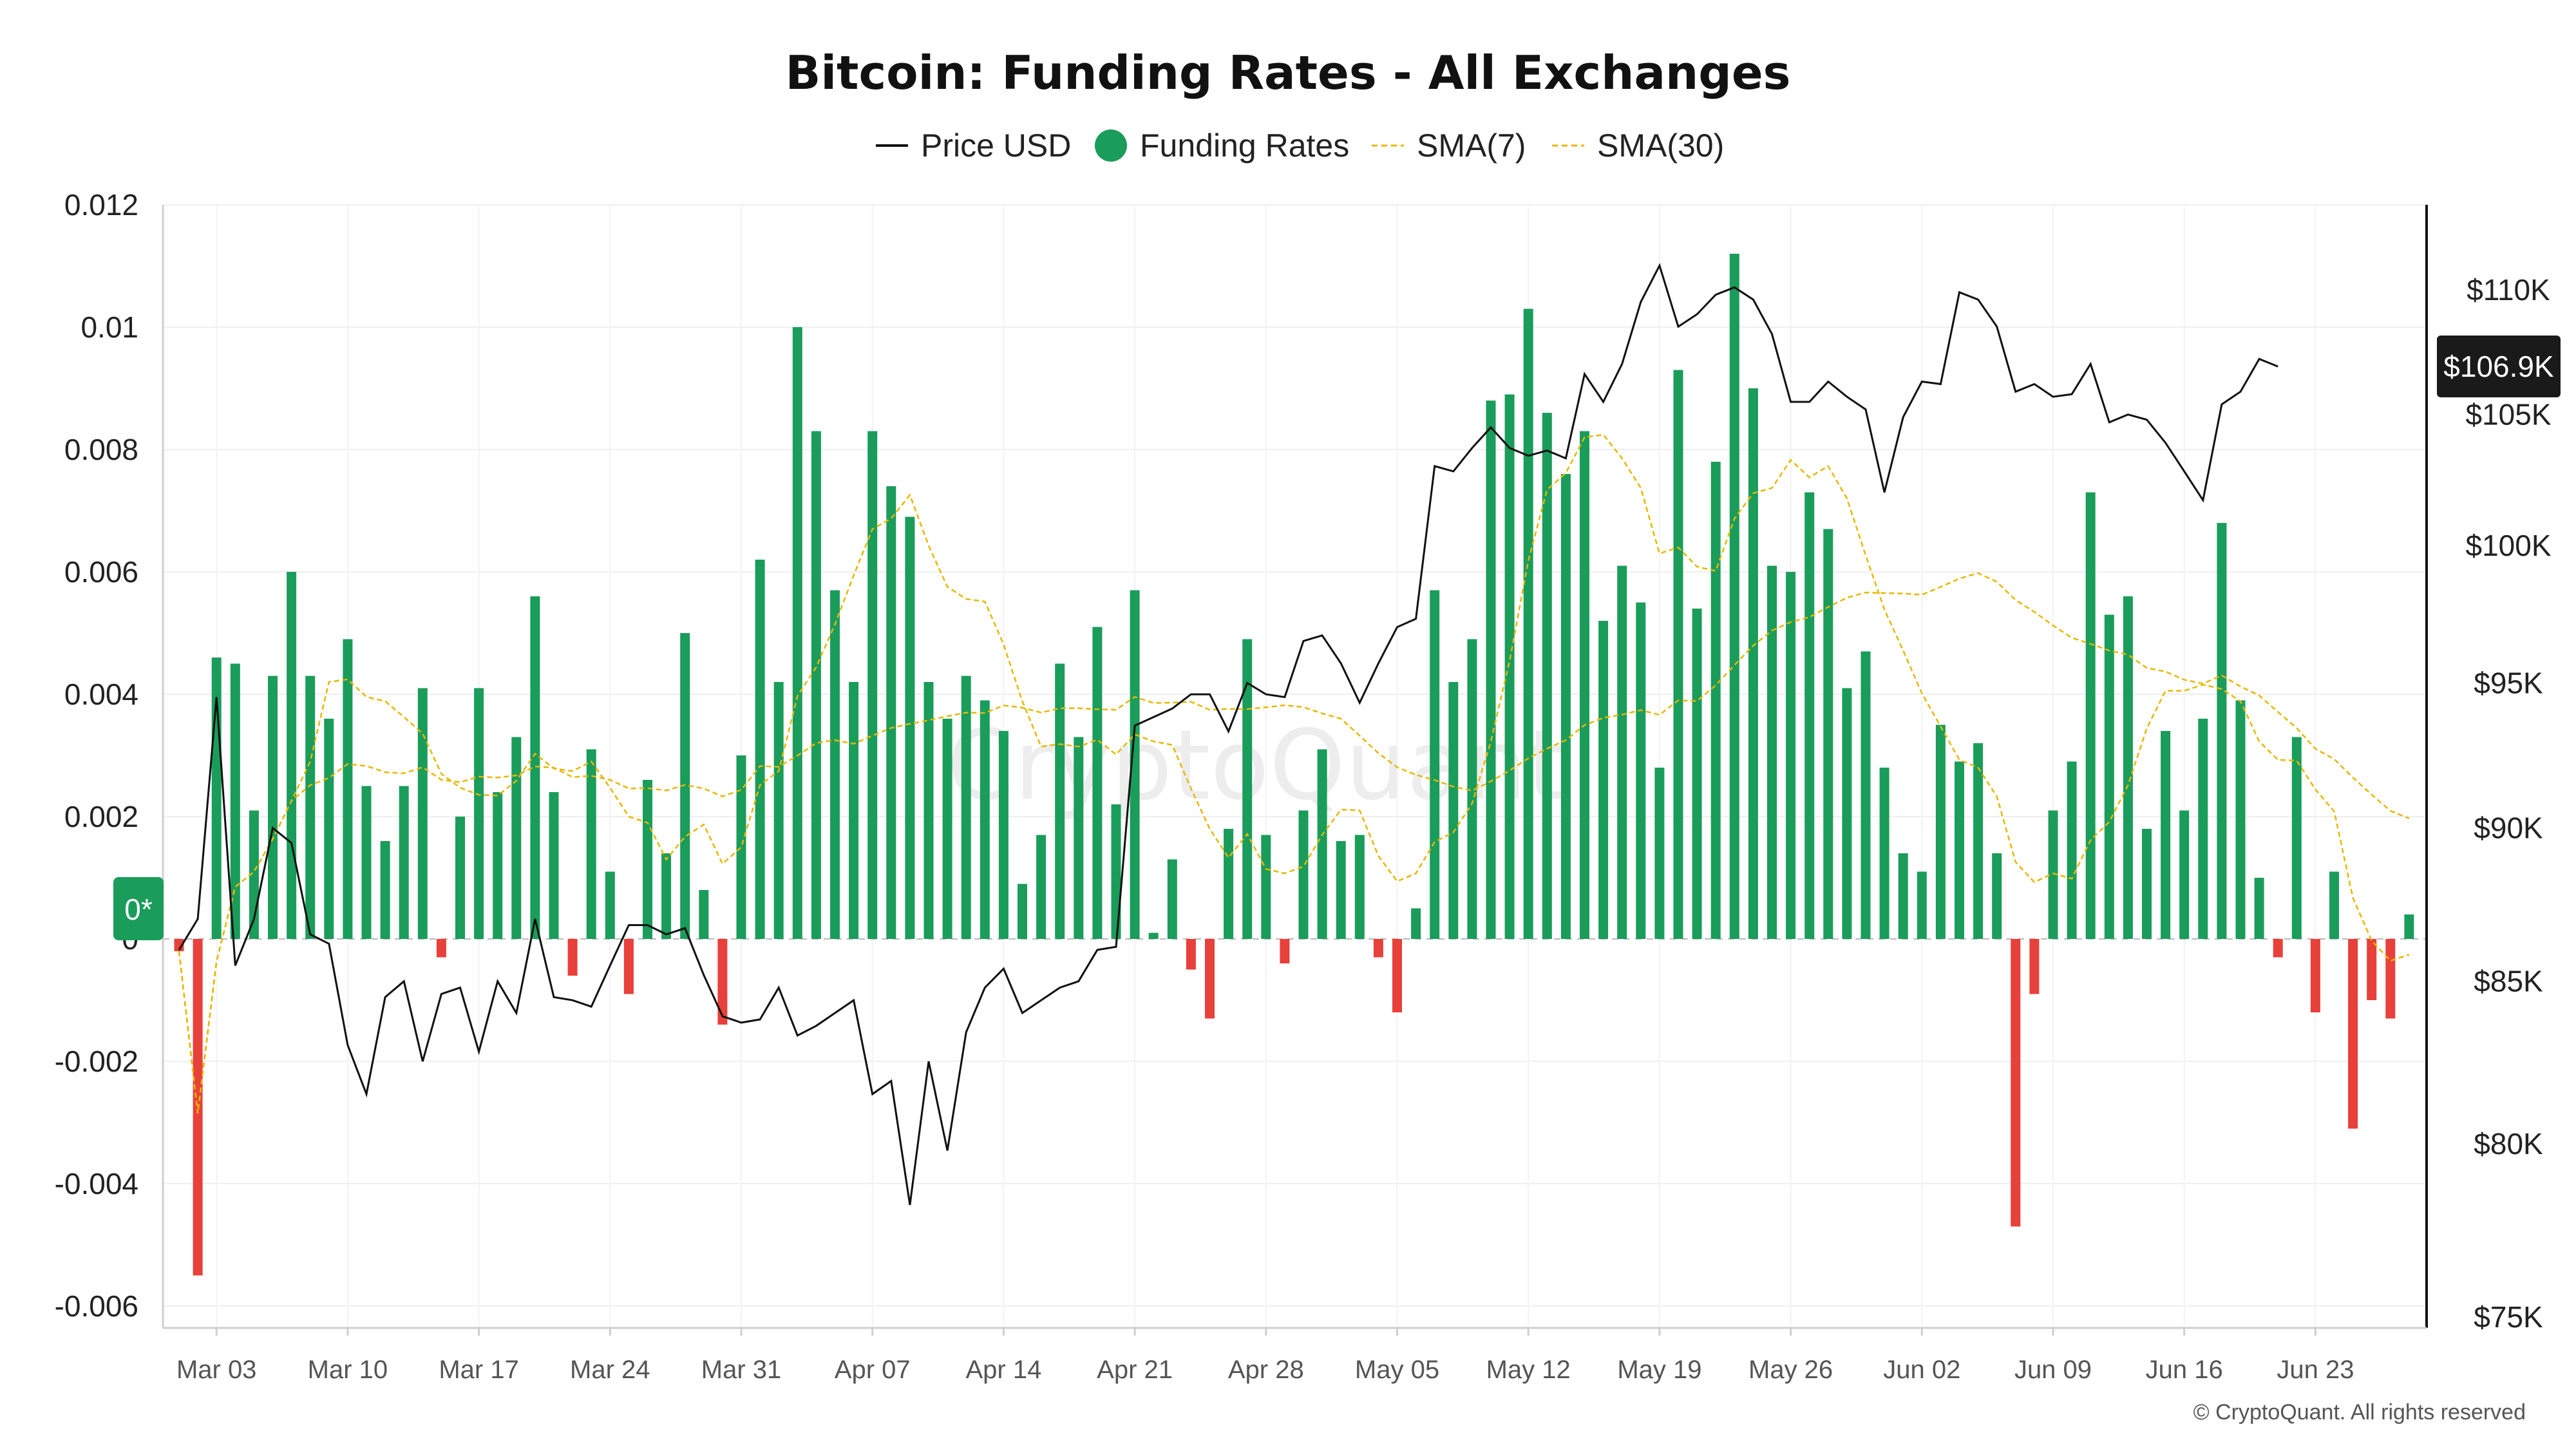 The height and width of the screenshot is (1449, 2576). Describe the element at coordinates (1244, 146) in the screenshot. I see `legend-label: Funding Rates` at that location.